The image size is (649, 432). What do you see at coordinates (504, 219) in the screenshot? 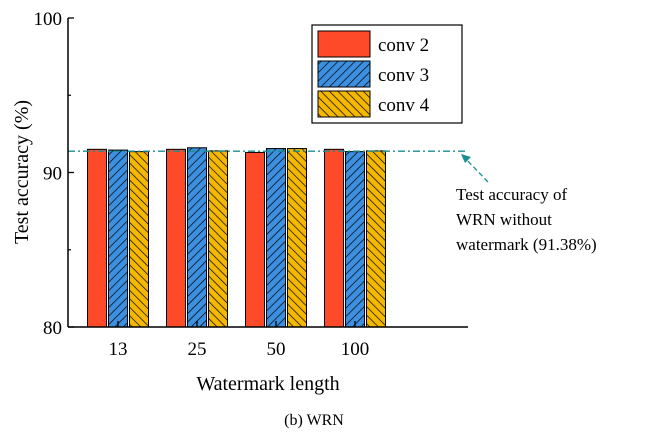
I see `annotation-line-2: WRN without` at bounding box center [504, 219].